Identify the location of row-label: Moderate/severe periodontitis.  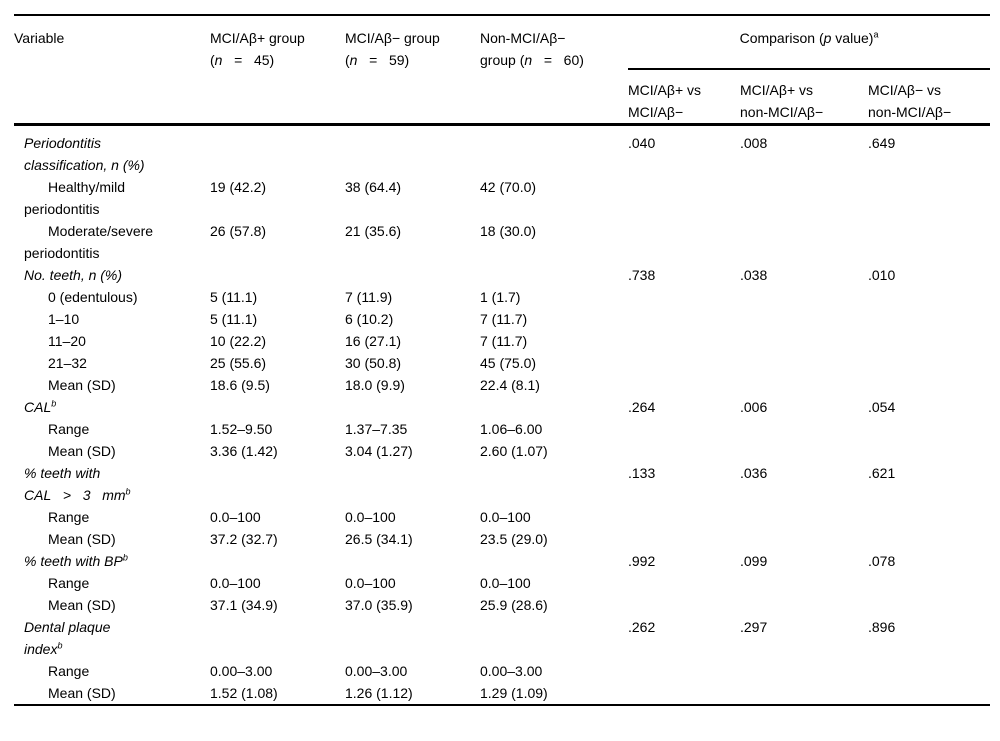
(89, 242).